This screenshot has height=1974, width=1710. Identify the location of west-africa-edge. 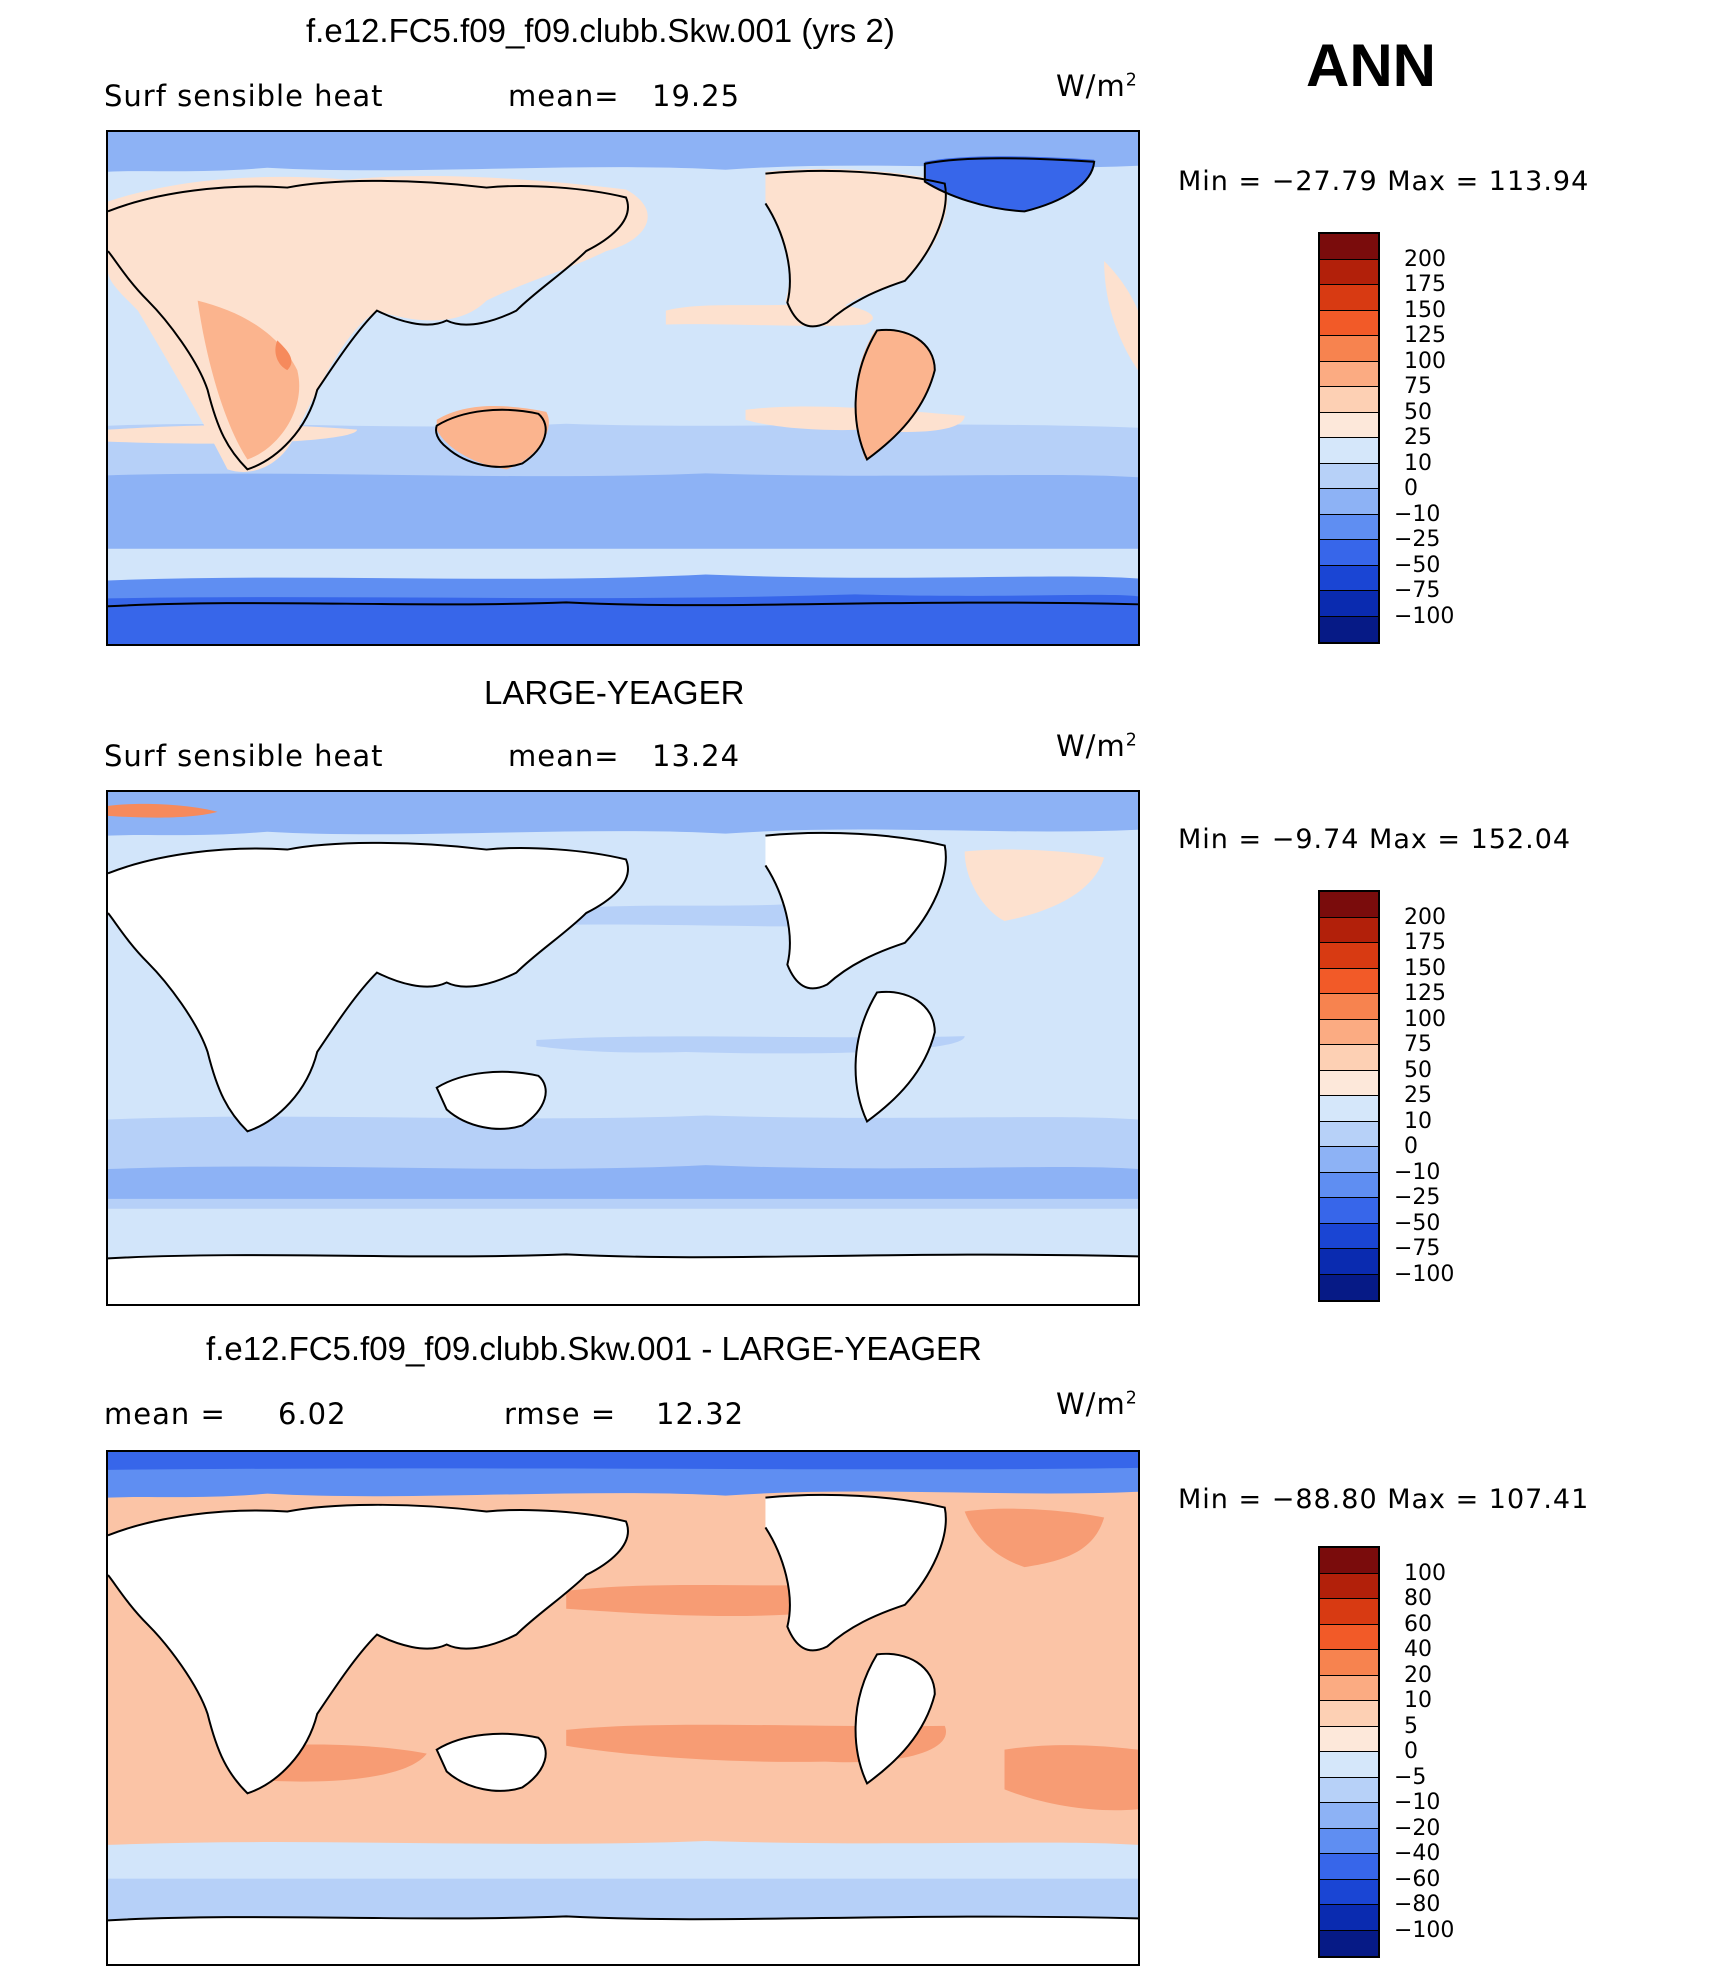
(1121, 315).